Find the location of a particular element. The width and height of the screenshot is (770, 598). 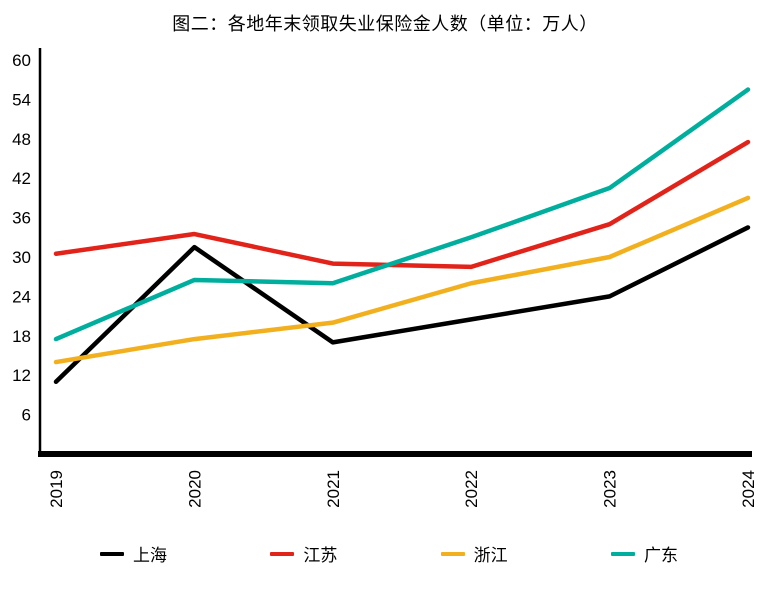

chart-legend: 上海 江苏 浙江 广东 is located at coordinates (385, 553).